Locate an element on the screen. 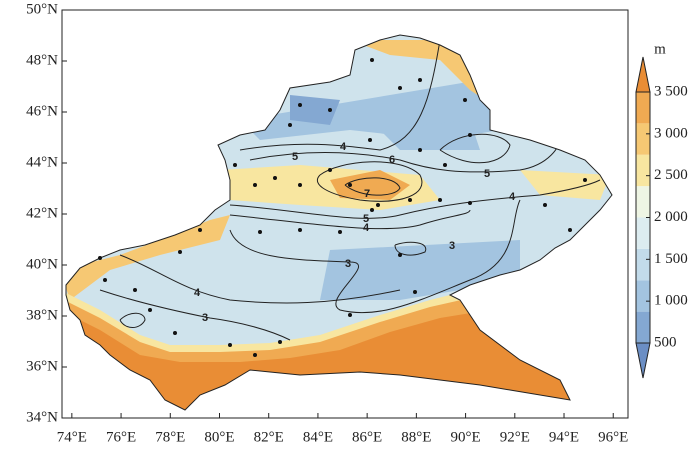 This screenshot has height=463, width=700. x-tick-label: 80°E is located at coordinates (219, 437).